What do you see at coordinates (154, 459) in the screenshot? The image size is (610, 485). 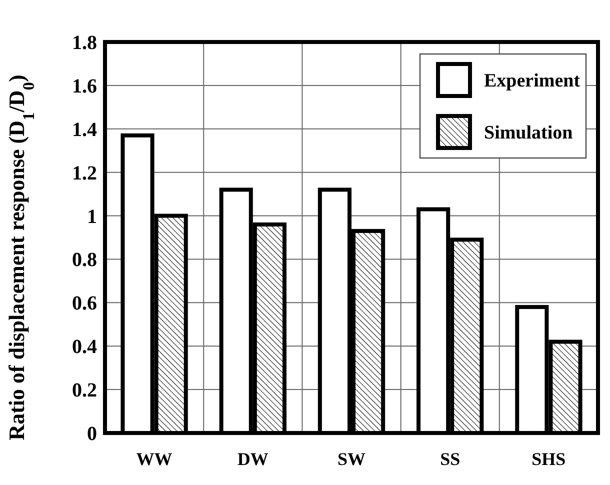 I see `x-tick-label: WW` at bounding box center [154, 459].